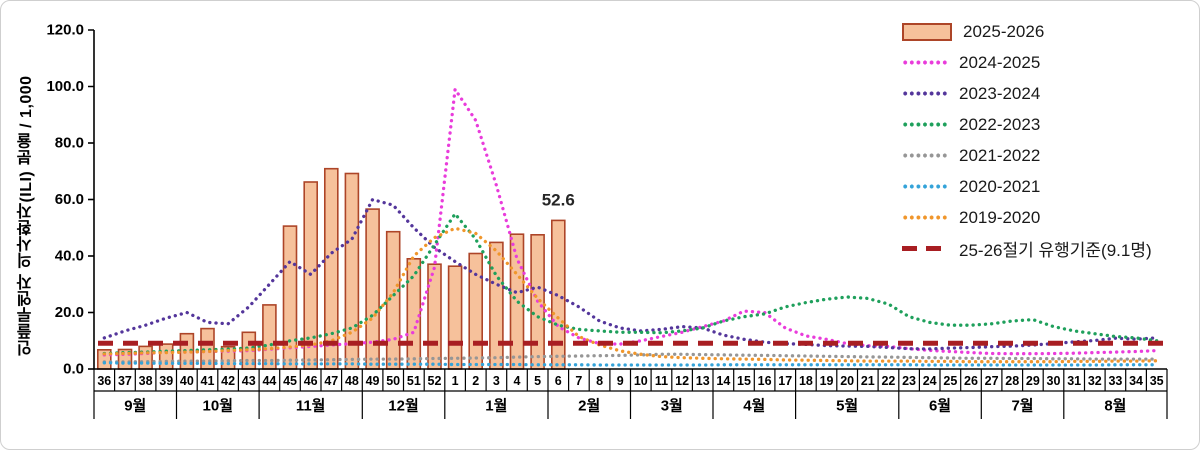 The height and width of the screenshot is (450, 1200). I want to click on svg-text: 4월, so click(754, 406).